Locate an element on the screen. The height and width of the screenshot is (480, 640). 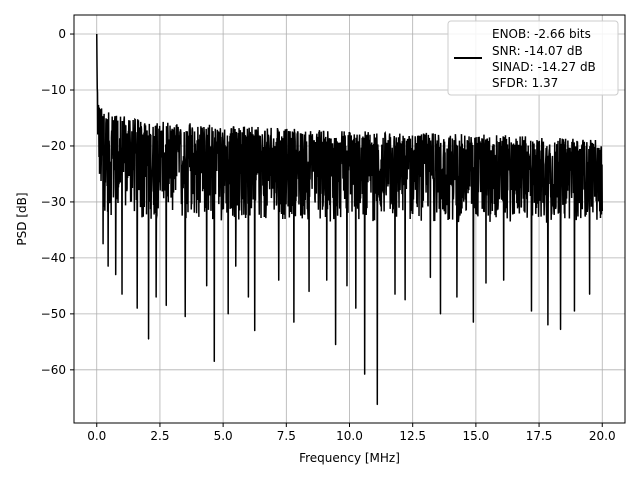
legend-sfdr: SFDR: 1.37 is located at coordinates (525, 83).